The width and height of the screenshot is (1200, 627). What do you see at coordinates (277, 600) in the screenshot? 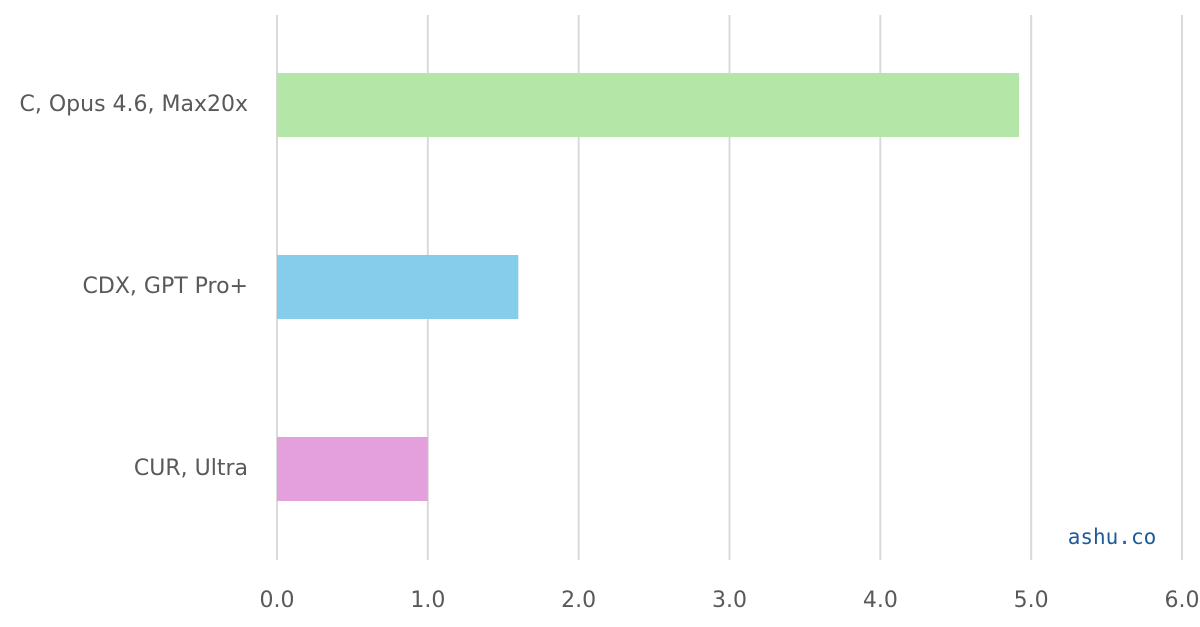
I see `x-tick-label: 0.0` at bounding box center [277, 600].